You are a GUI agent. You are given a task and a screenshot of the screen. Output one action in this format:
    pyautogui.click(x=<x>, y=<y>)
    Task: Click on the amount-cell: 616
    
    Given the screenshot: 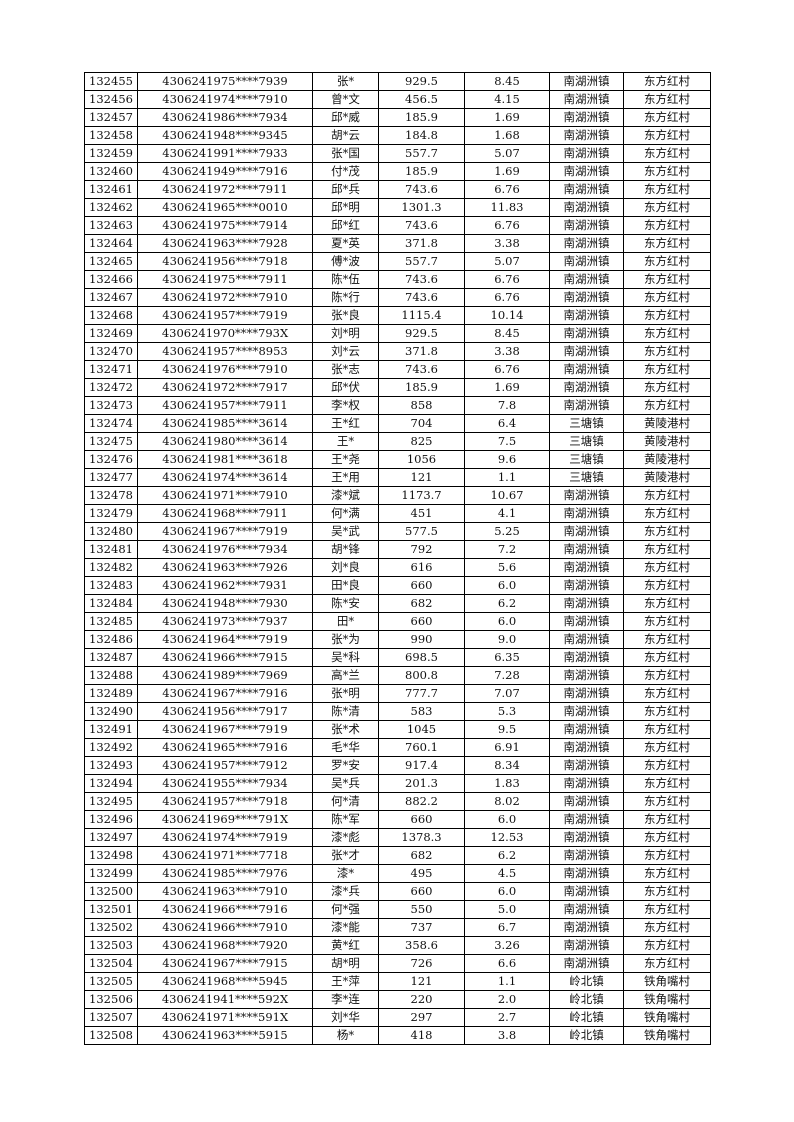 What is the action you would take?
    pyautogui.click(x=421, y=567)
    